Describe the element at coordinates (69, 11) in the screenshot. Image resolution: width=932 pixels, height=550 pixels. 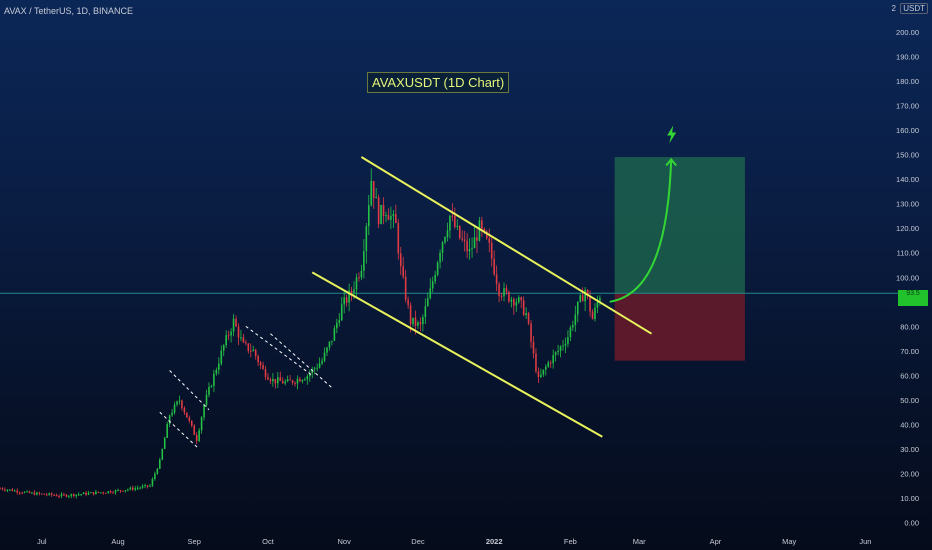
I see `symbol-header: AVAX / TetherUS, 1D, BINANCE` at that location.